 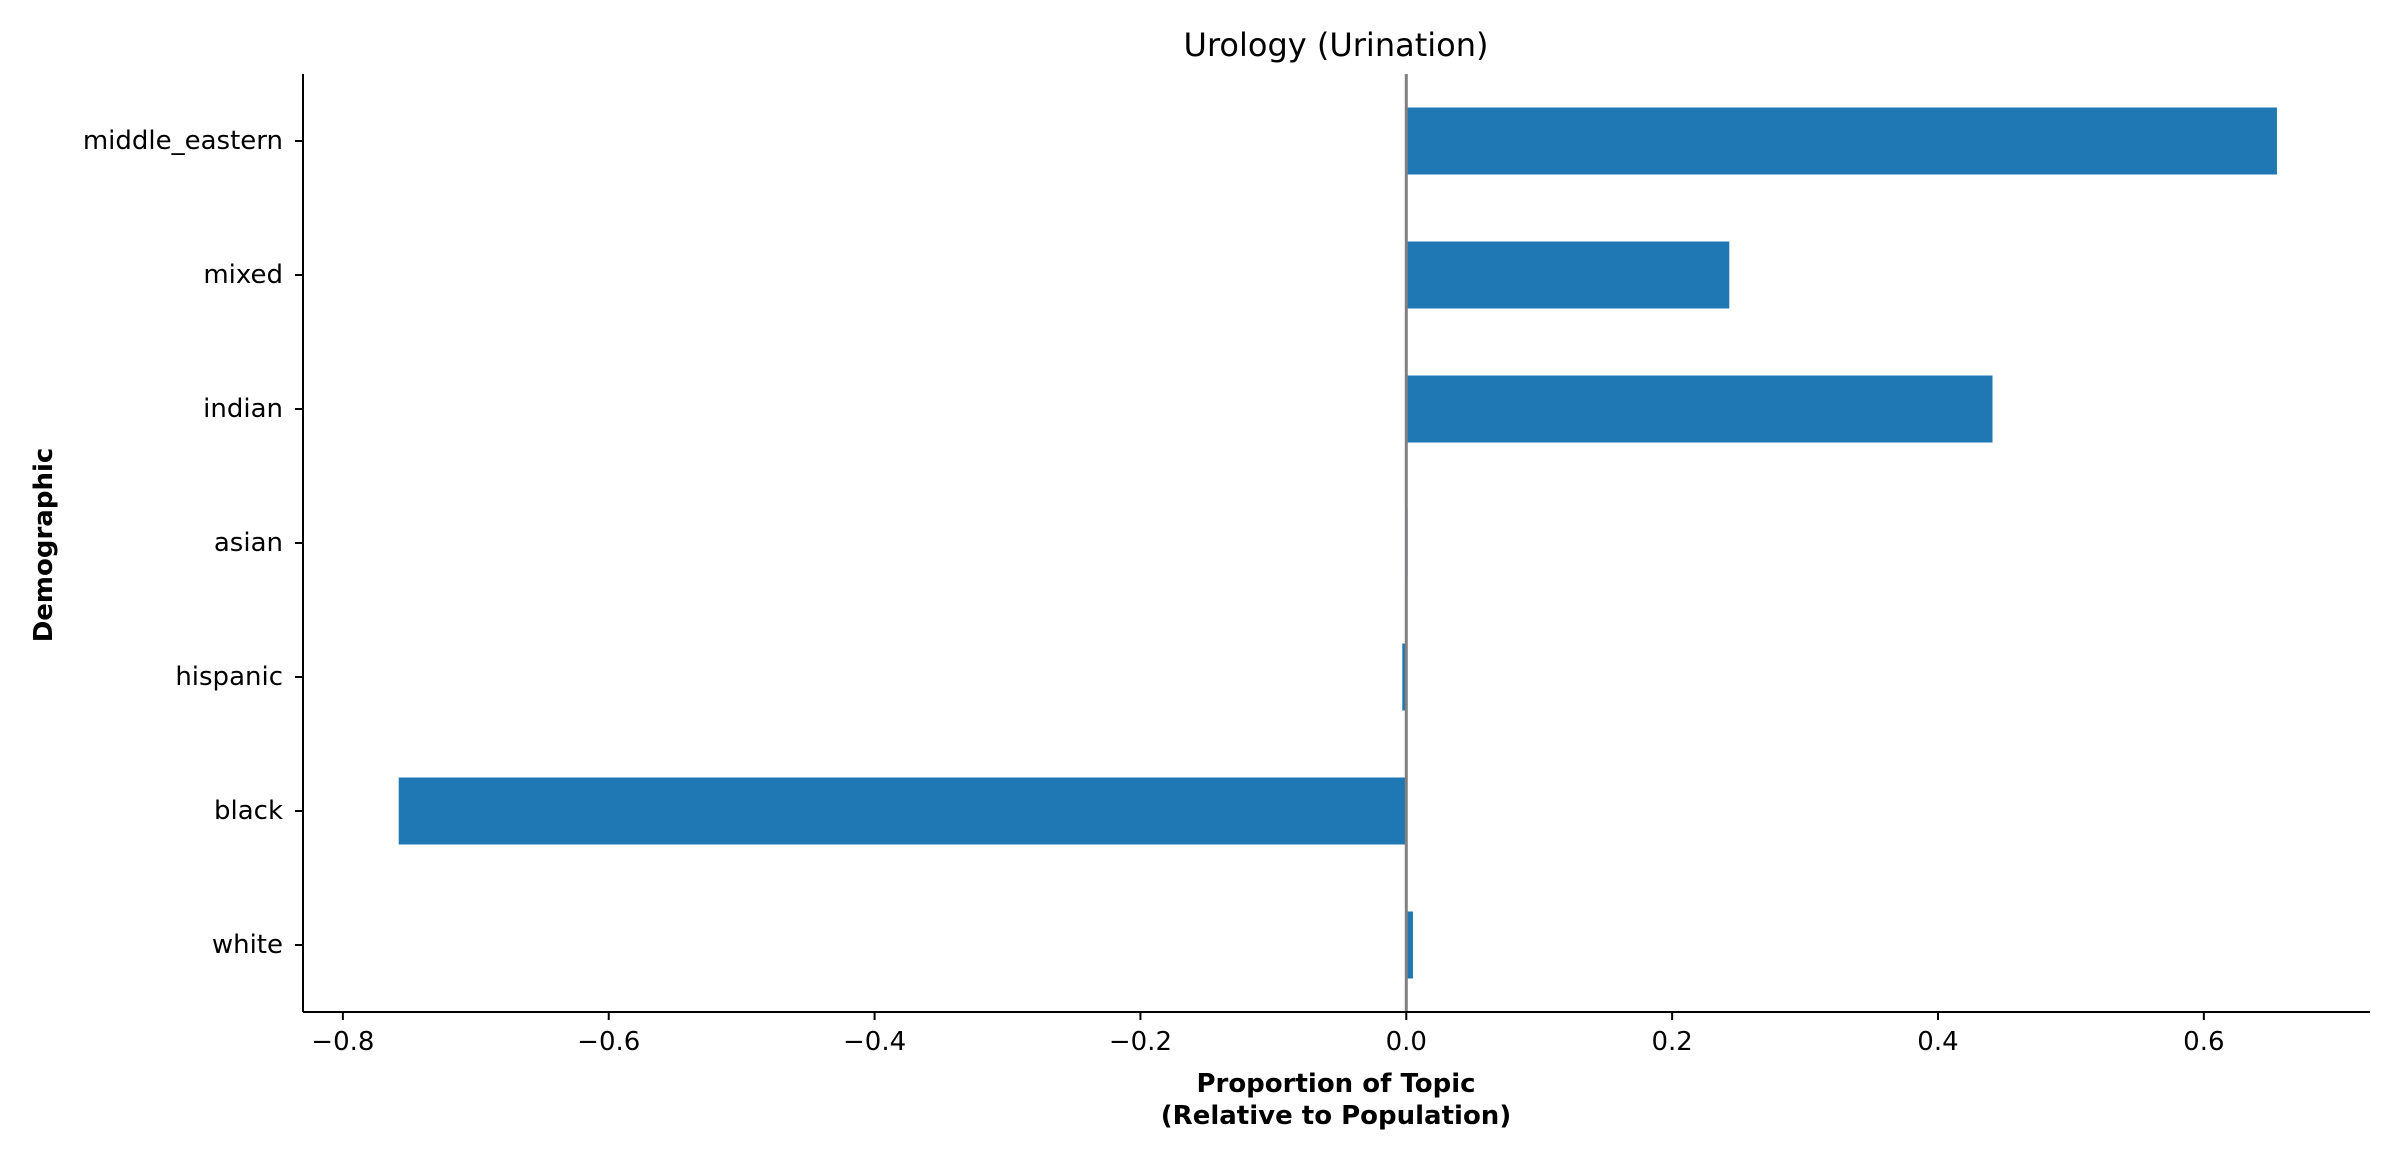 What do you see at coordinates (44, 545) in the screenshot?
I see `y-axis-label: Demographic` at bounding box center [44, 545].